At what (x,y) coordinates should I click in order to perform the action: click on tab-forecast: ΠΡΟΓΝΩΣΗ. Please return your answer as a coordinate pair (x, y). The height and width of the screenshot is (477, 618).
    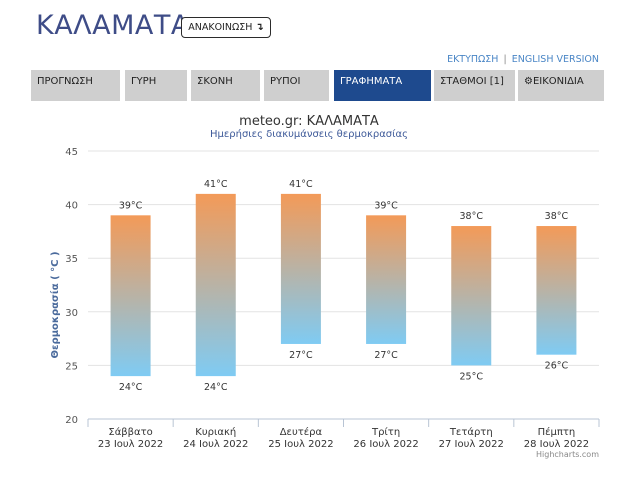
    Looking at the image, I should click on (75, 85).